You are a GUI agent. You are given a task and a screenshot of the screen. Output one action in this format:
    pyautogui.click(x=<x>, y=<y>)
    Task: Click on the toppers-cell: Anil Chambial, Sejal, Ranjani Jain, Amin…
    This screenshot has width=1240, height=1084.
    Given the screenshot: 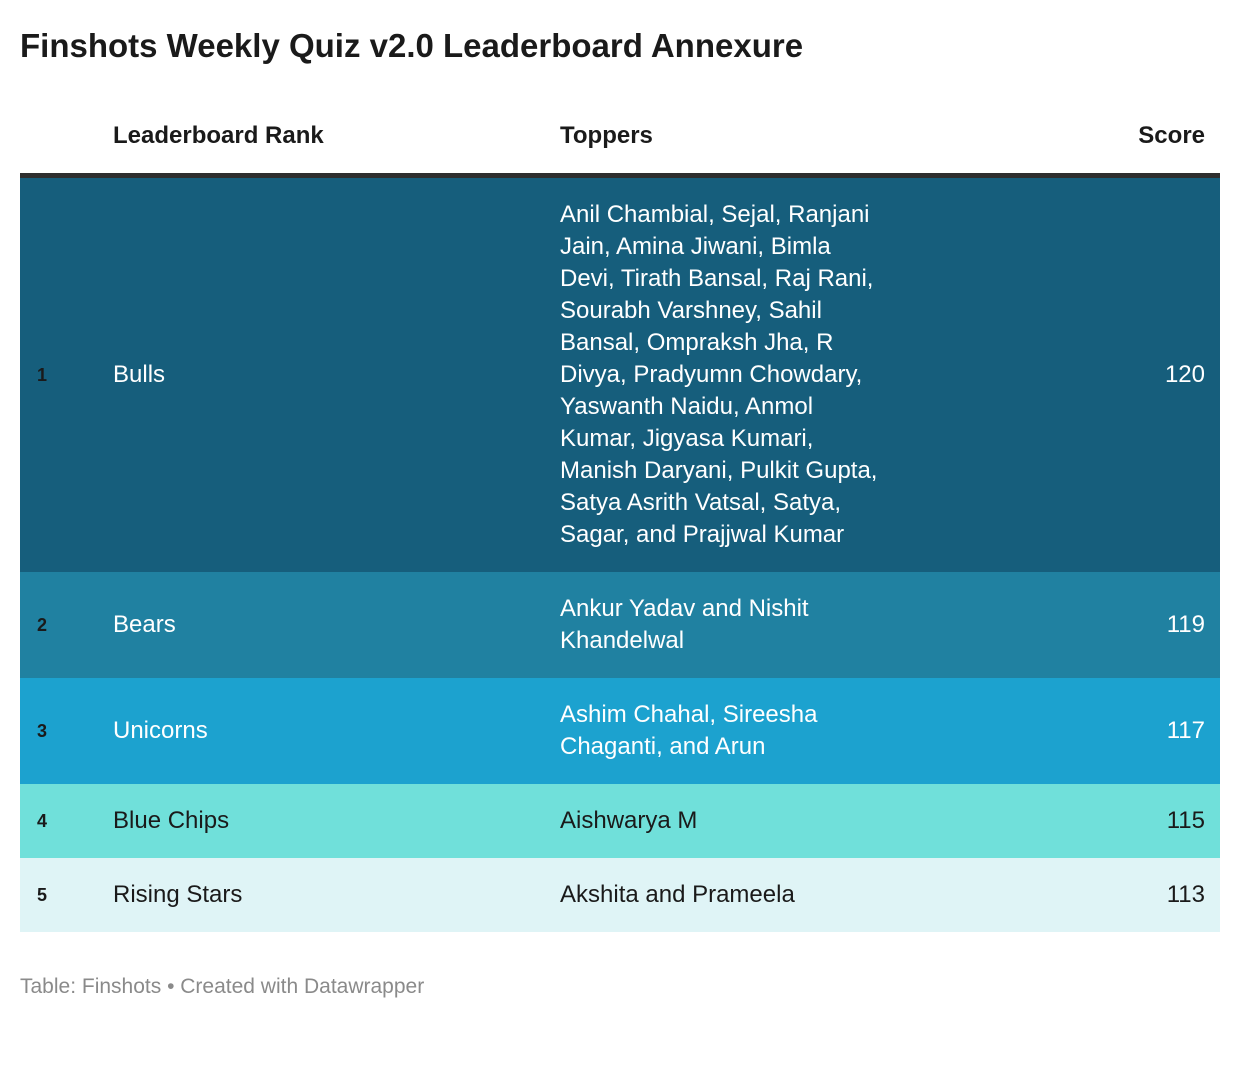 What is the action you would take?
    pyautogui.click(x=719, y=374)
    